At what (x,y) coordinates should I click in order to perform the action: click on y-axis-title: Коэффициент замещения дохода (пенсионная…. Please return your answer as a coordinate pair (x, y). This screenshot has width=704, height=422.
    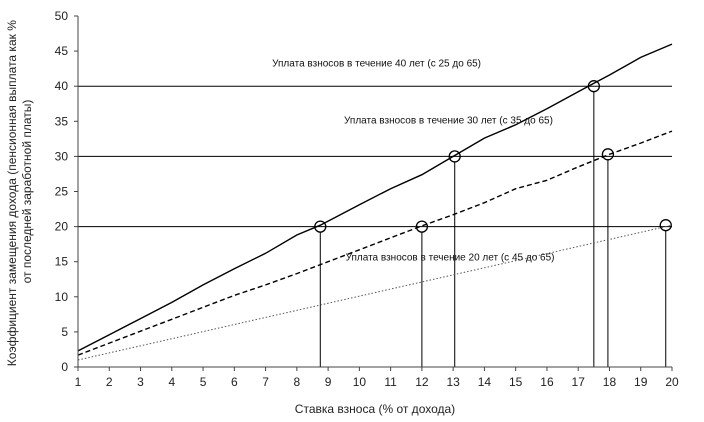
    Looking at the image, I should click on (19, 191).